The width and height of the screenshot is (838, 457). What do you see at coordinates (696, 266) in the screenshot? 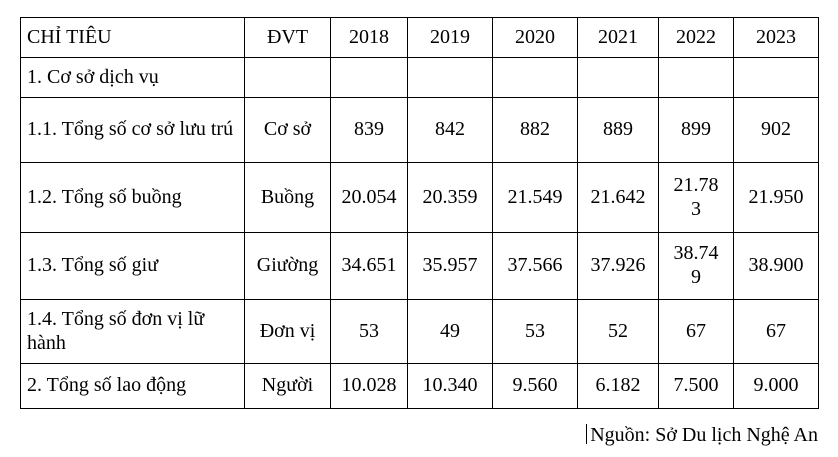
I see `value-cell: 38.74 9` at bounding box center [696, 266].